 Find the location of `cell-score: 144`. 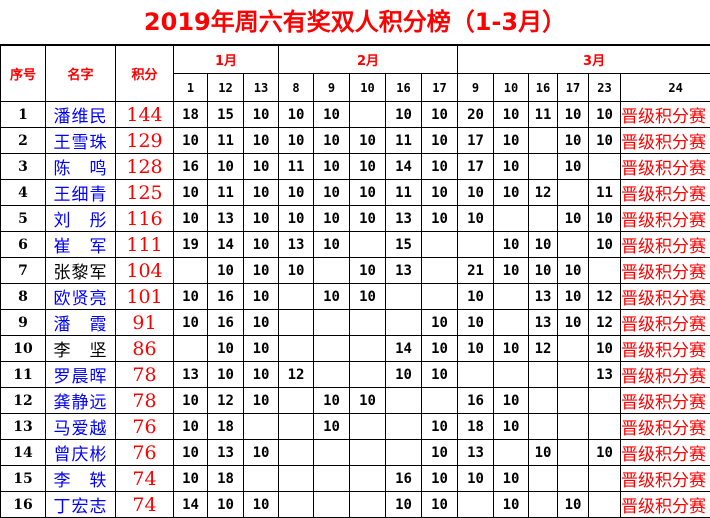

cell-score: 144 is located at coordinates (145, 115).